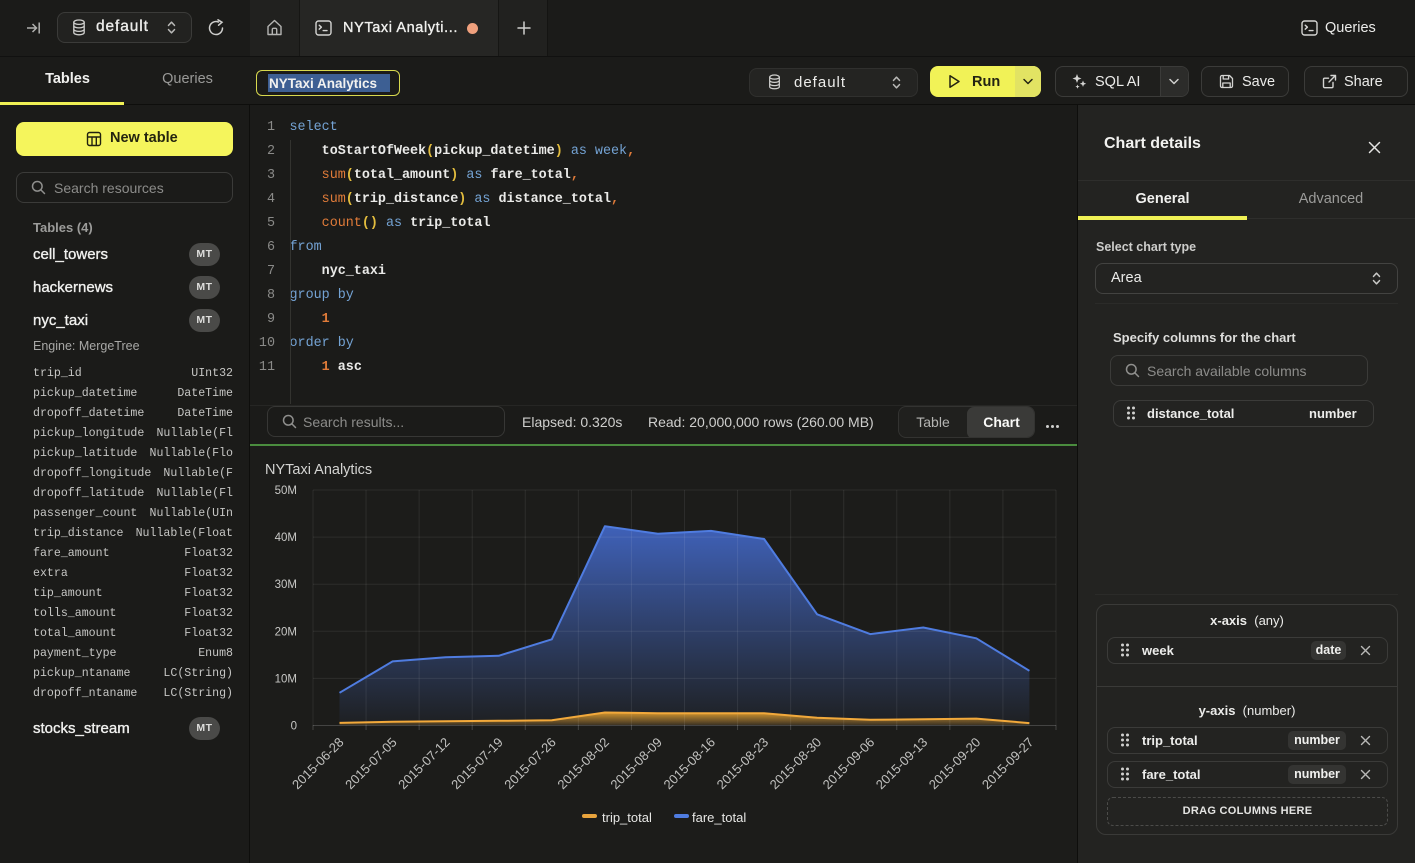 Image resolution: width=1415 pixels, height=863 pixels. I want to click on svg-text: 2015-08-02, so click(583, 764).